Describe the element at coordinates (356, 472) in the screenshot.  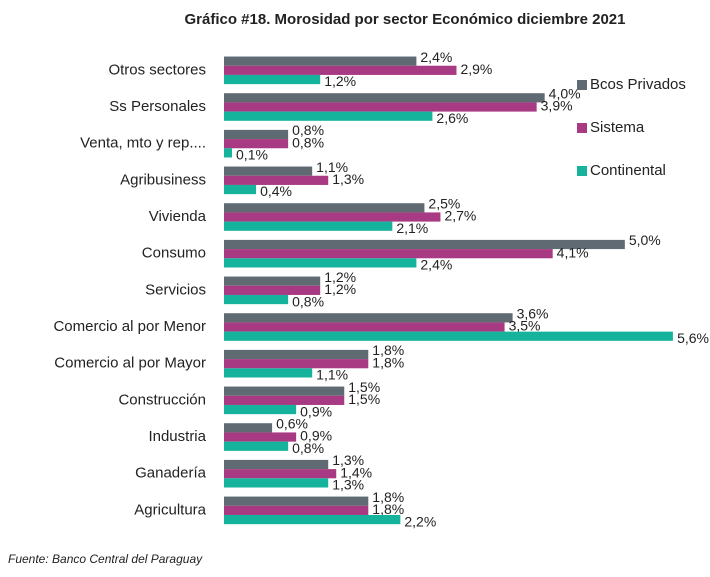
I see `value-label: 1,4%` at that location.